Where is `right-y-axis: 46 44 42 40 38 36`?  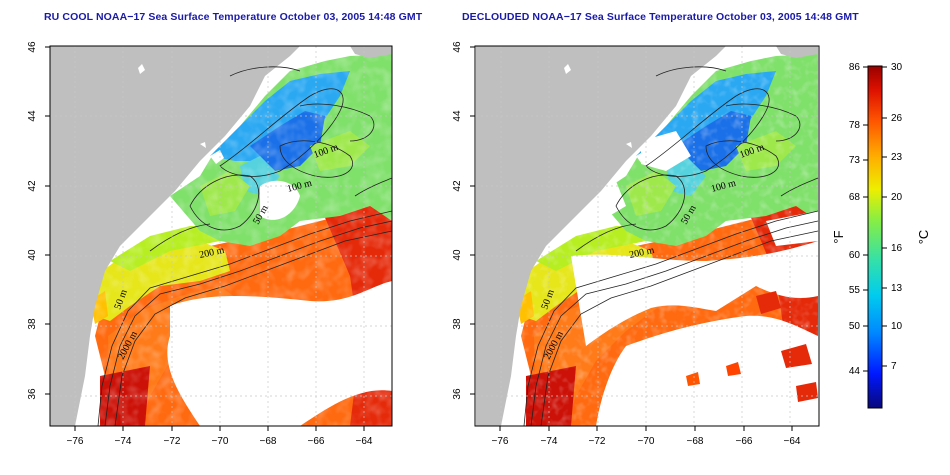
right-y-axis: 46 44 42 40 38 36 is located at coordinates (463, 220).